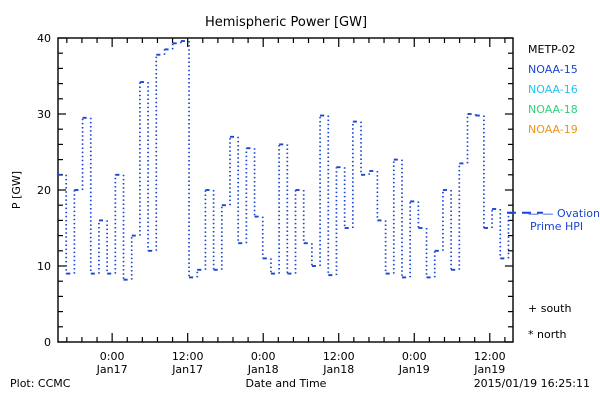 The width and height of the screenshot is (600, 400). I want to click on footer-timestamp: 2015/01/19 16:25:11, so click(532, 383).